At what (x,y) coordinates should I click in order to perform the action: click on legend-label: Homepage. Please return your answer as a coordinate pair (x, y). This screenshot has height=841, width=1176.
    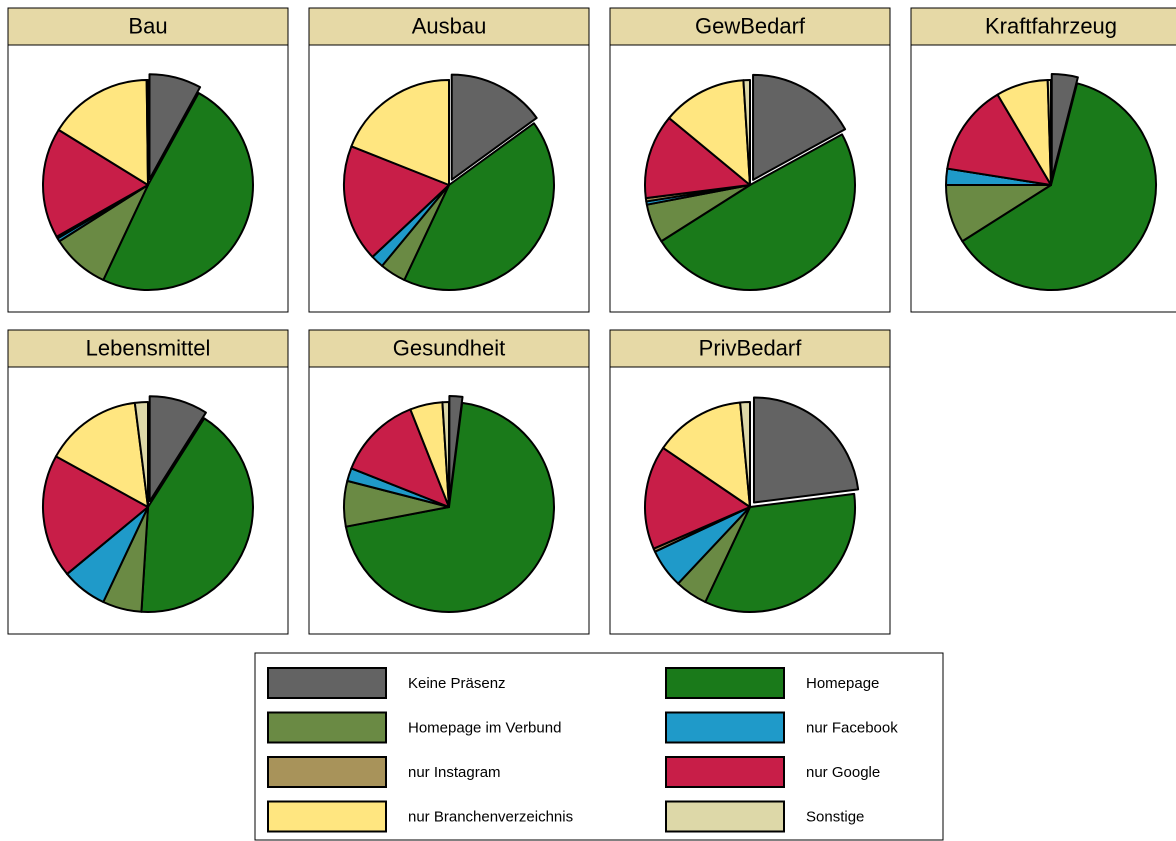
    Looking at the image, I should click on (842, 683).